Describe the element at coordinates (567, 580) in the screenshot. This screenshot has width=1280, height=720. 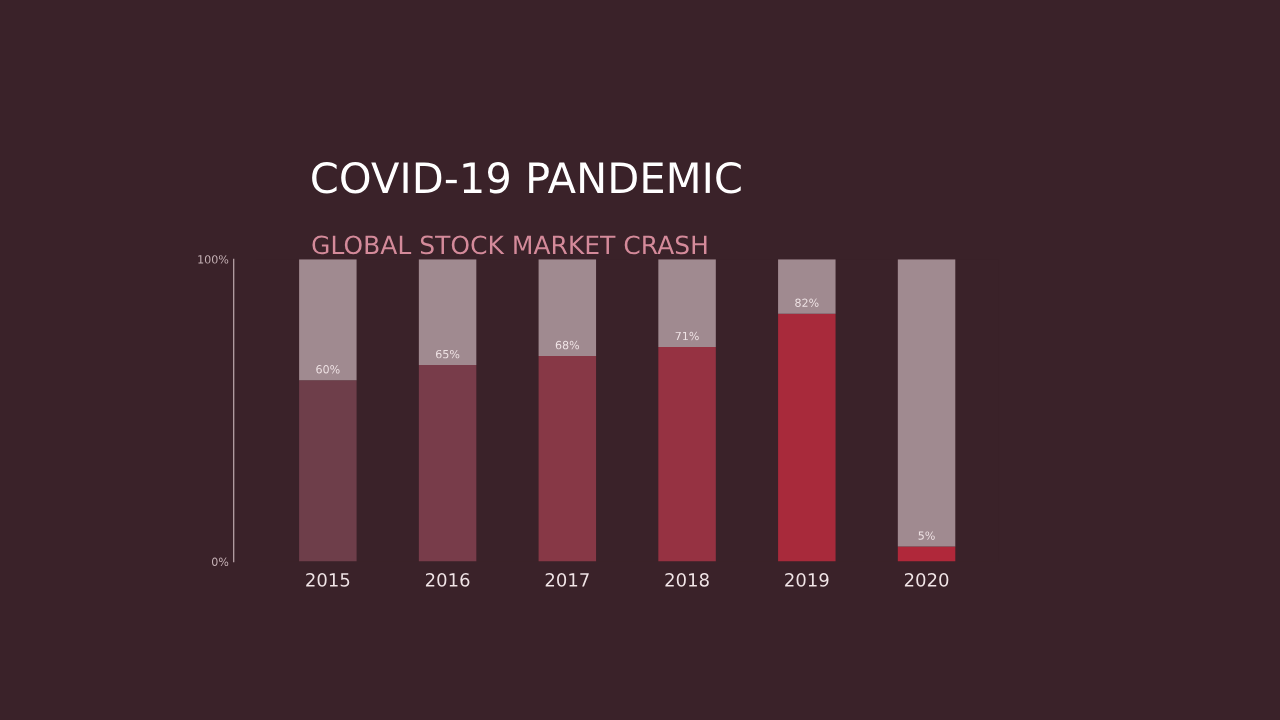
I see `x-tick-label: 2017` at that location.